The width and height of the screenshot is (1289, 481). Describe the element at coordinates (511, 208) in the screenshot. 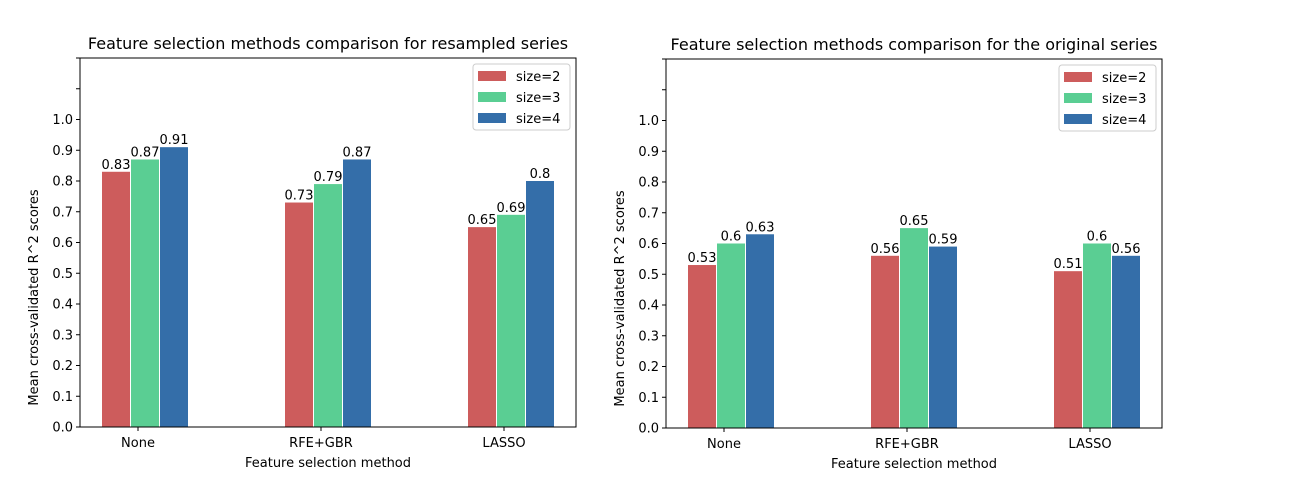

I see `data-label: 0.69` at that location.